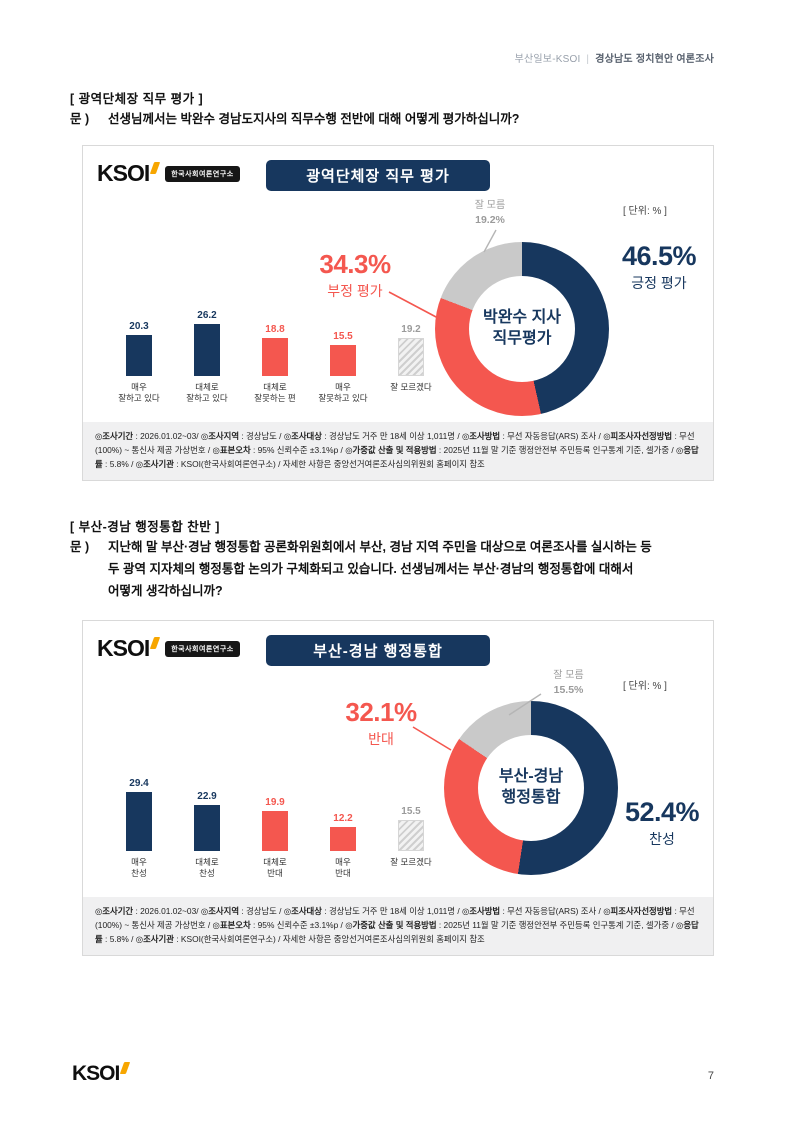 The height and width of the screenshot is (1121, 793). I want to click on bar-category-label: 매우 잘못하고 있다, so click(343, 393).